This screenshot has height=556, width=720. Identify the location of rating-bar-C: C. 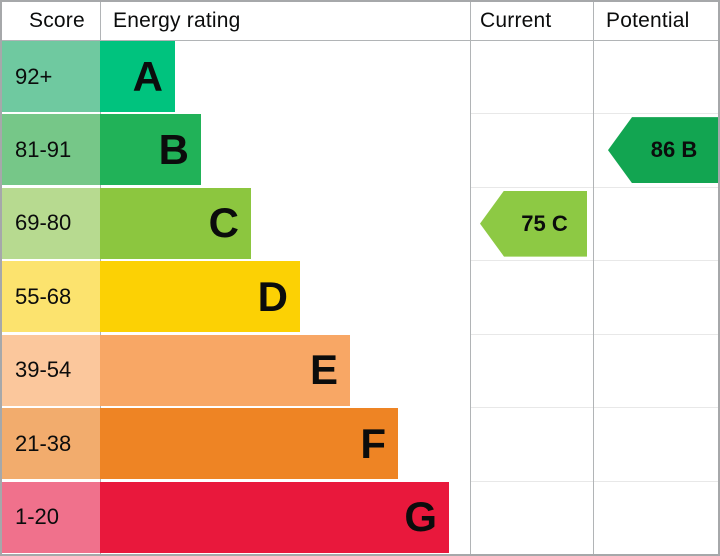
(175, 223).